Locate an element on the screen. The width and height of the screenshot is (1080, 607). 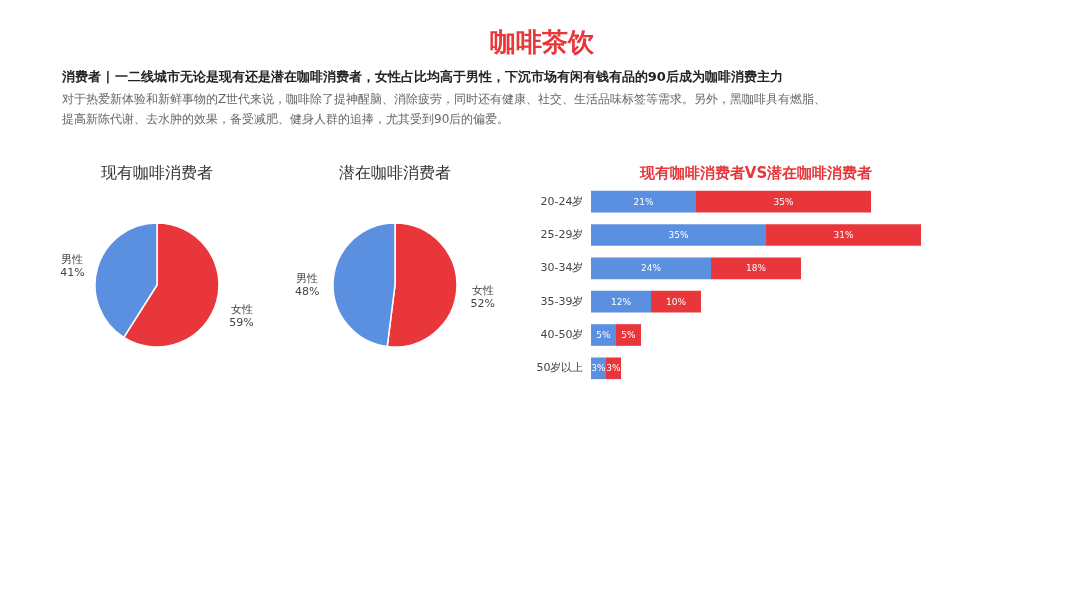
data-label: 59% is located at coordinates (241, 322).